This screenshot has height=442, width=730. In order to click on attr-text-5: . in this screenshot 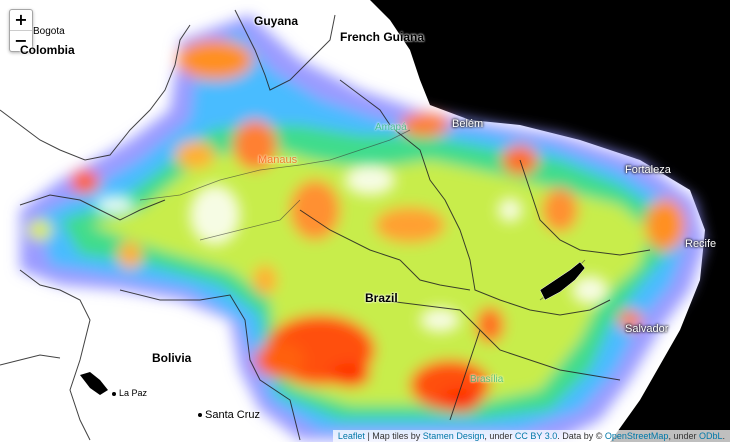, I will do `click(723, 436)`.